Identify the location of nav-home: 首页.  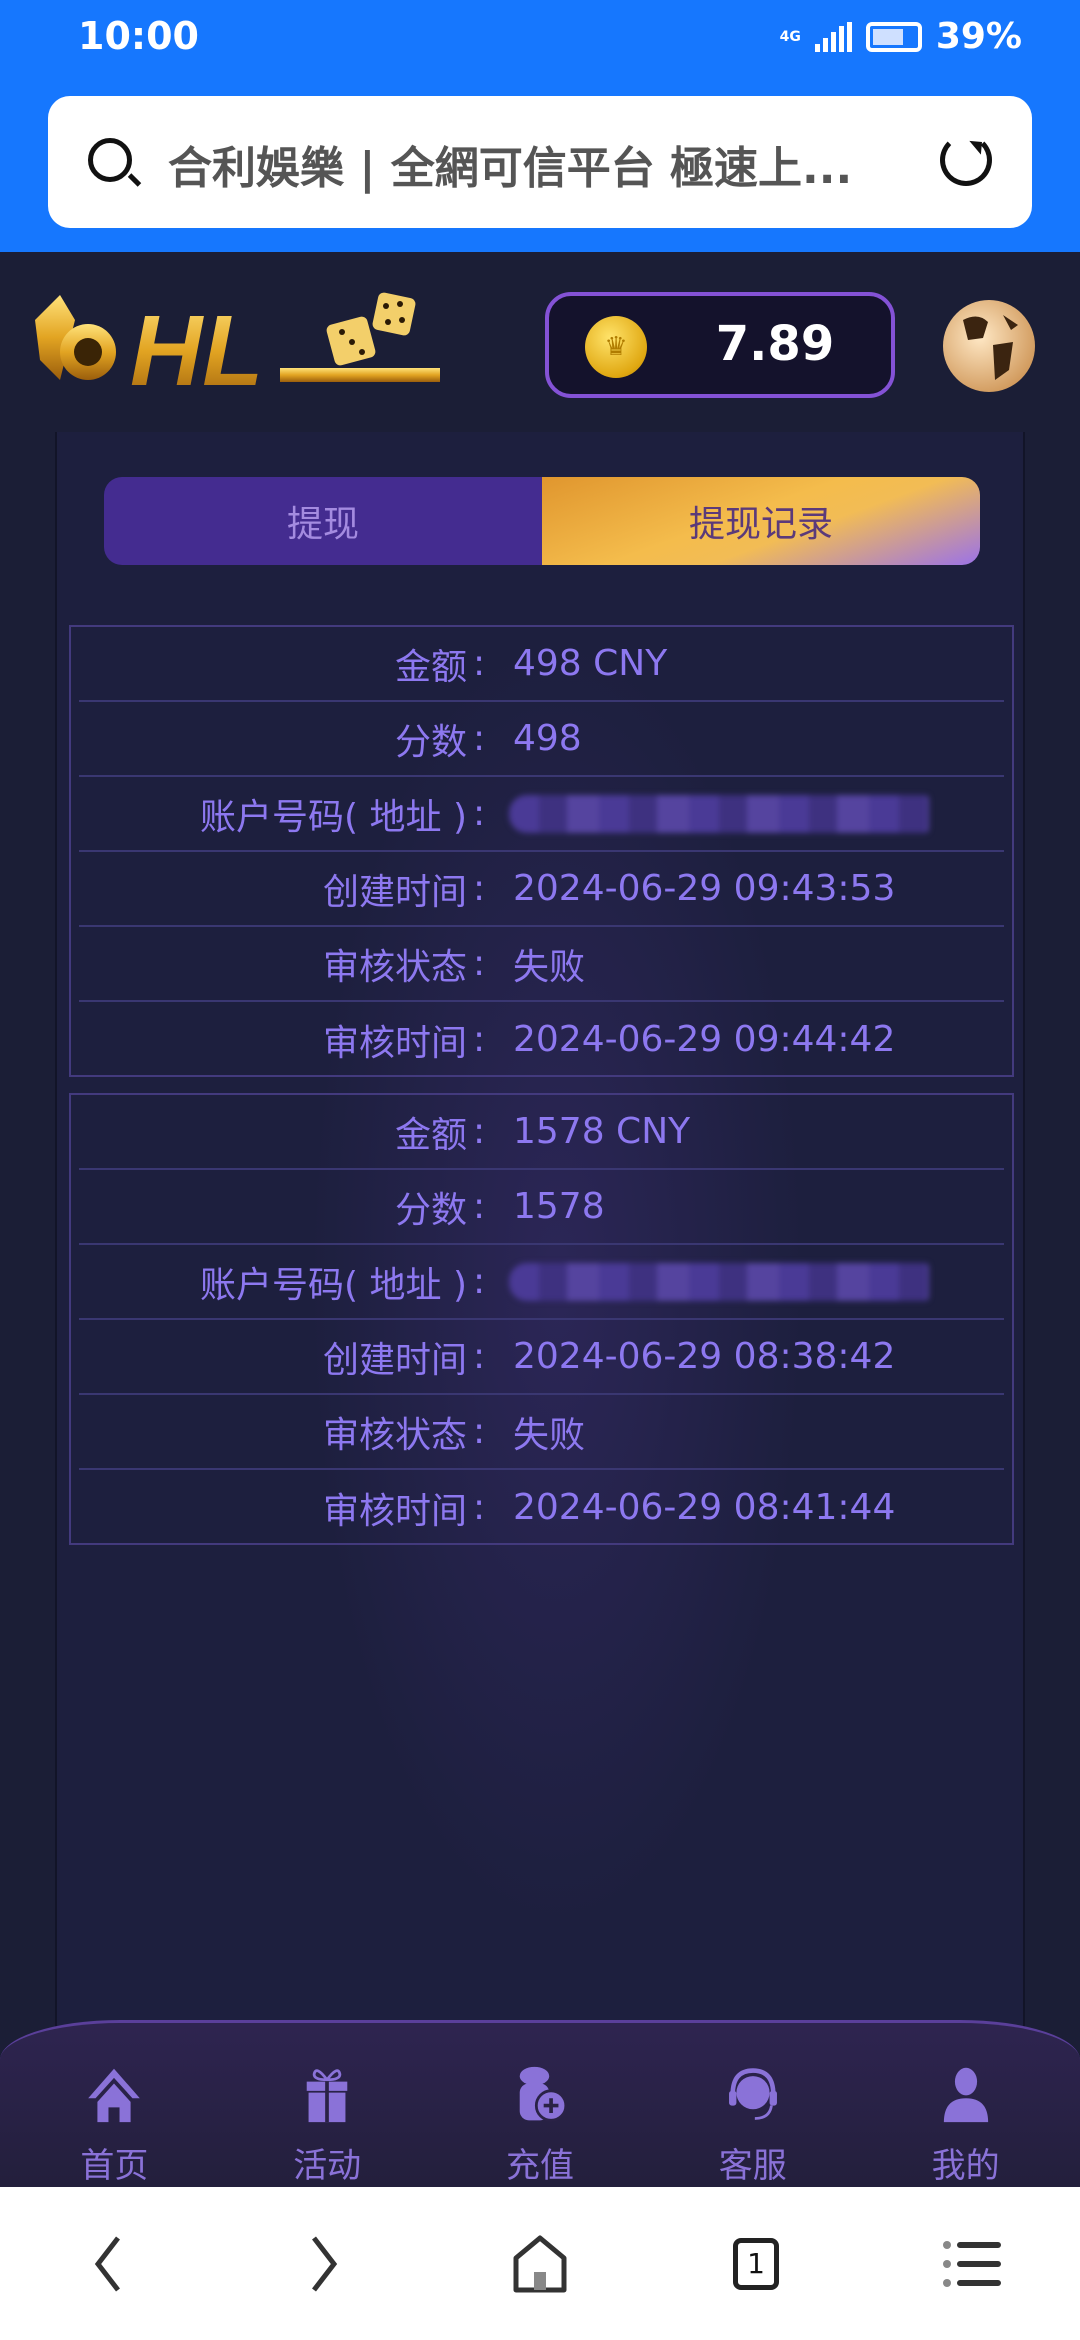
(114, 2105).